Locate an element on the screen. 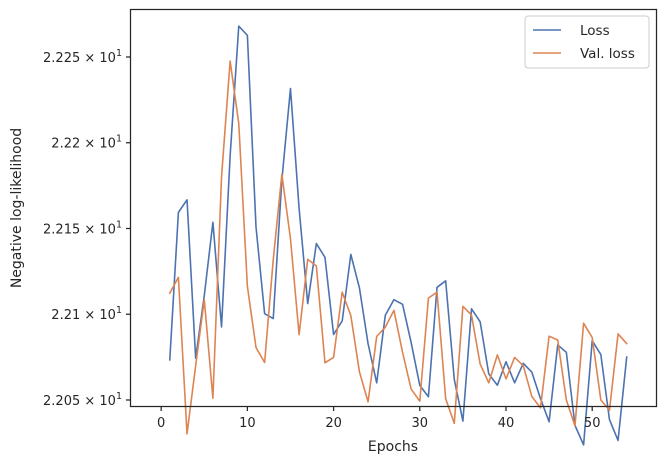 The height and width of the screenshot is (463, 666). x-axis: 0 10 20 30 40 50 is located at coordinates (378, 418).